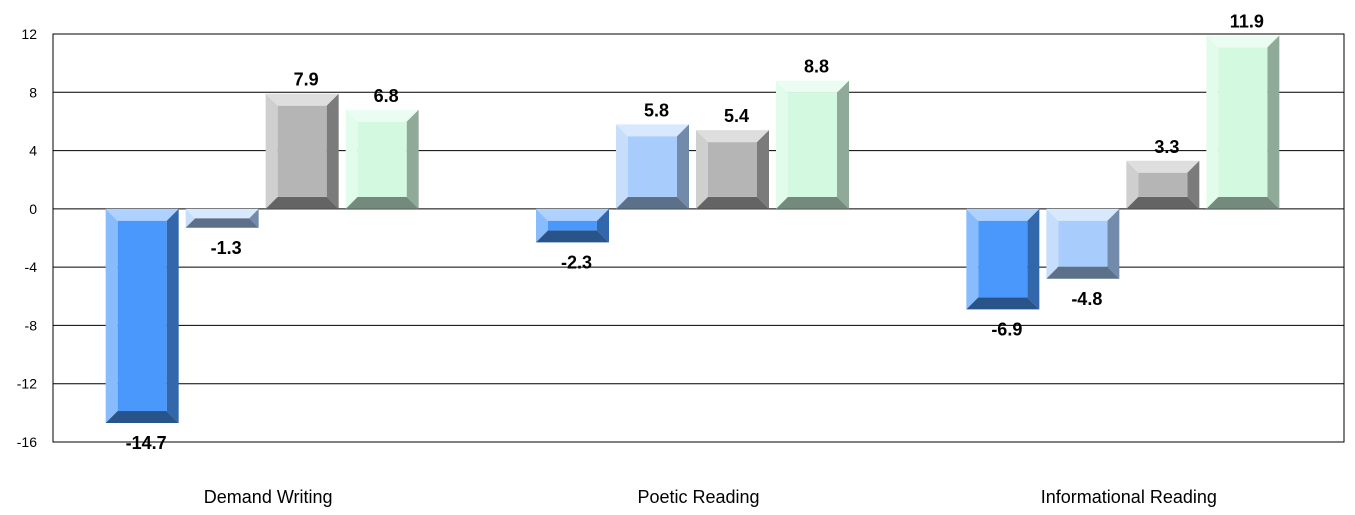 The width and height of the screenshot is (1355, 515). I want to click on data-label: -2.3, so click(576, 262).